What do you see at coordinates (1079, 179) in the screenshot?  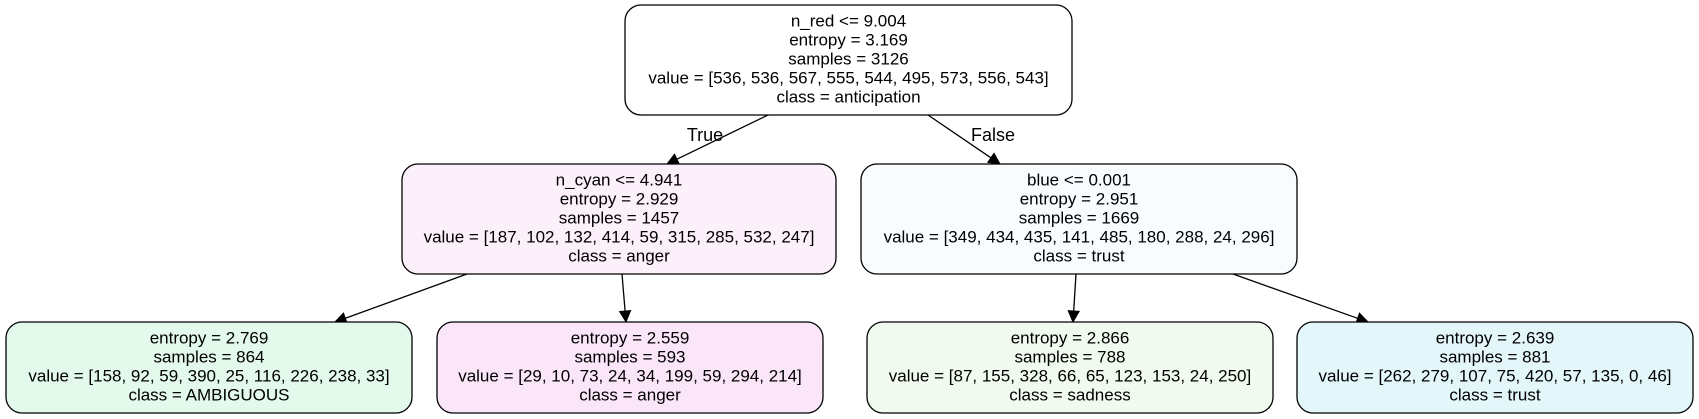 I see `node-text-line: blue <= 0.001` at bounding box center [1079, 179].